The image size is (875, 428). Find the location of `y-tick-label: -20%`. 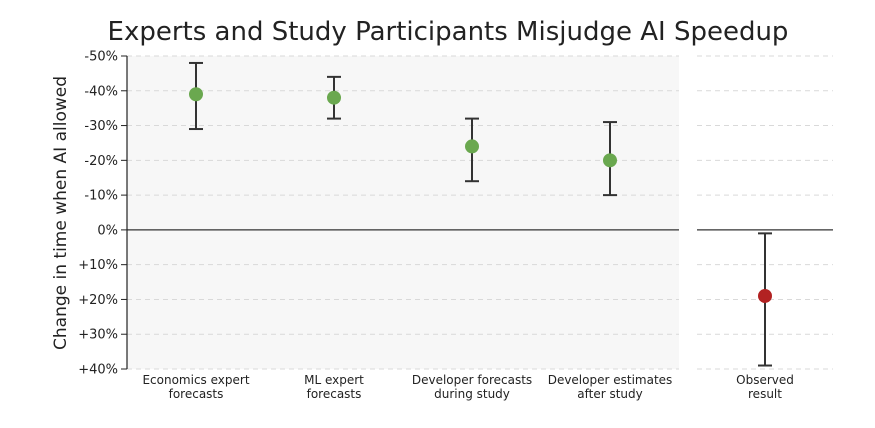

y-tick-label: -20% is located at coordinates (101, 161).